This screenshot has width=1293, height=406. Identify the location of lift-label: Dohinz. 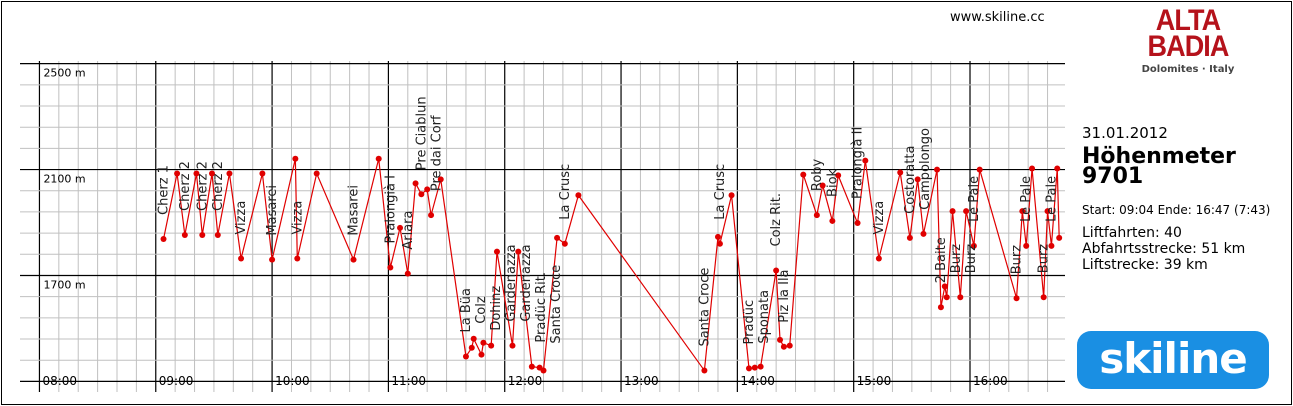
(496, 308).